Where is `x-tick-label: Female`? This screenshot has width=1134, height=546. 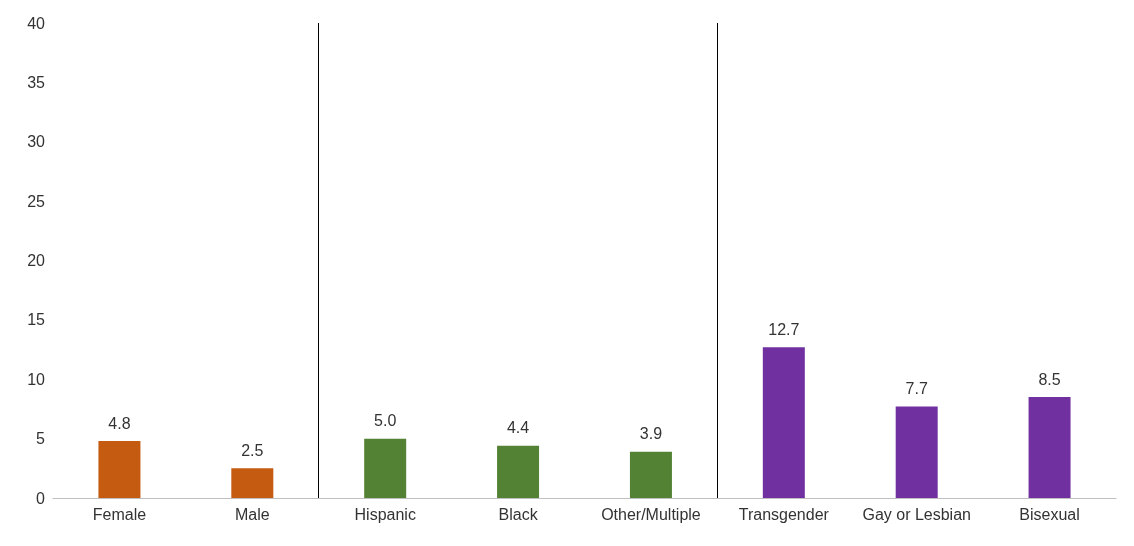 x-tick-label: Female is located at coordinates (119, 514).